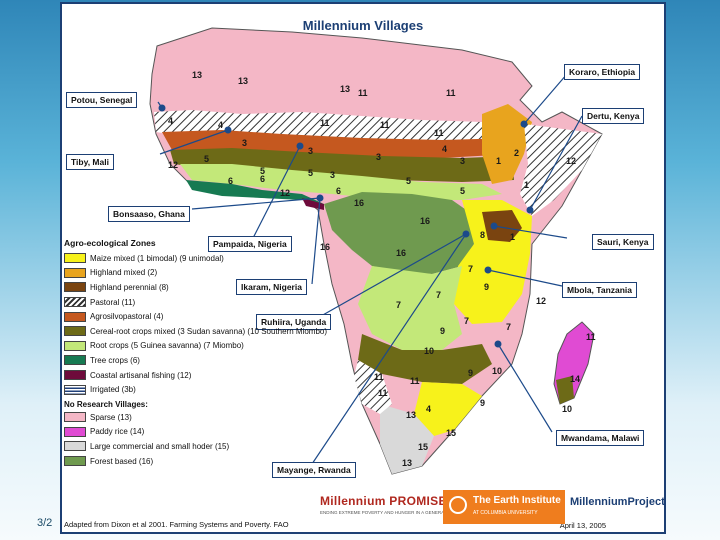  Describe the element at coordinates (149, 214) in the screenshot. I see `village-label-bonsaaso: Bonsaaso, Ghana` at that location.